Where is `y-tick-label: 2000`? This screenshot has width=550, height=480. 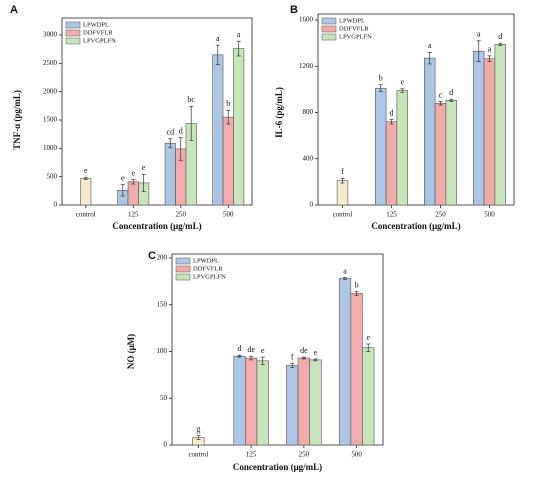
y-tick-label: 2000 is located at coordinates (50, 91).